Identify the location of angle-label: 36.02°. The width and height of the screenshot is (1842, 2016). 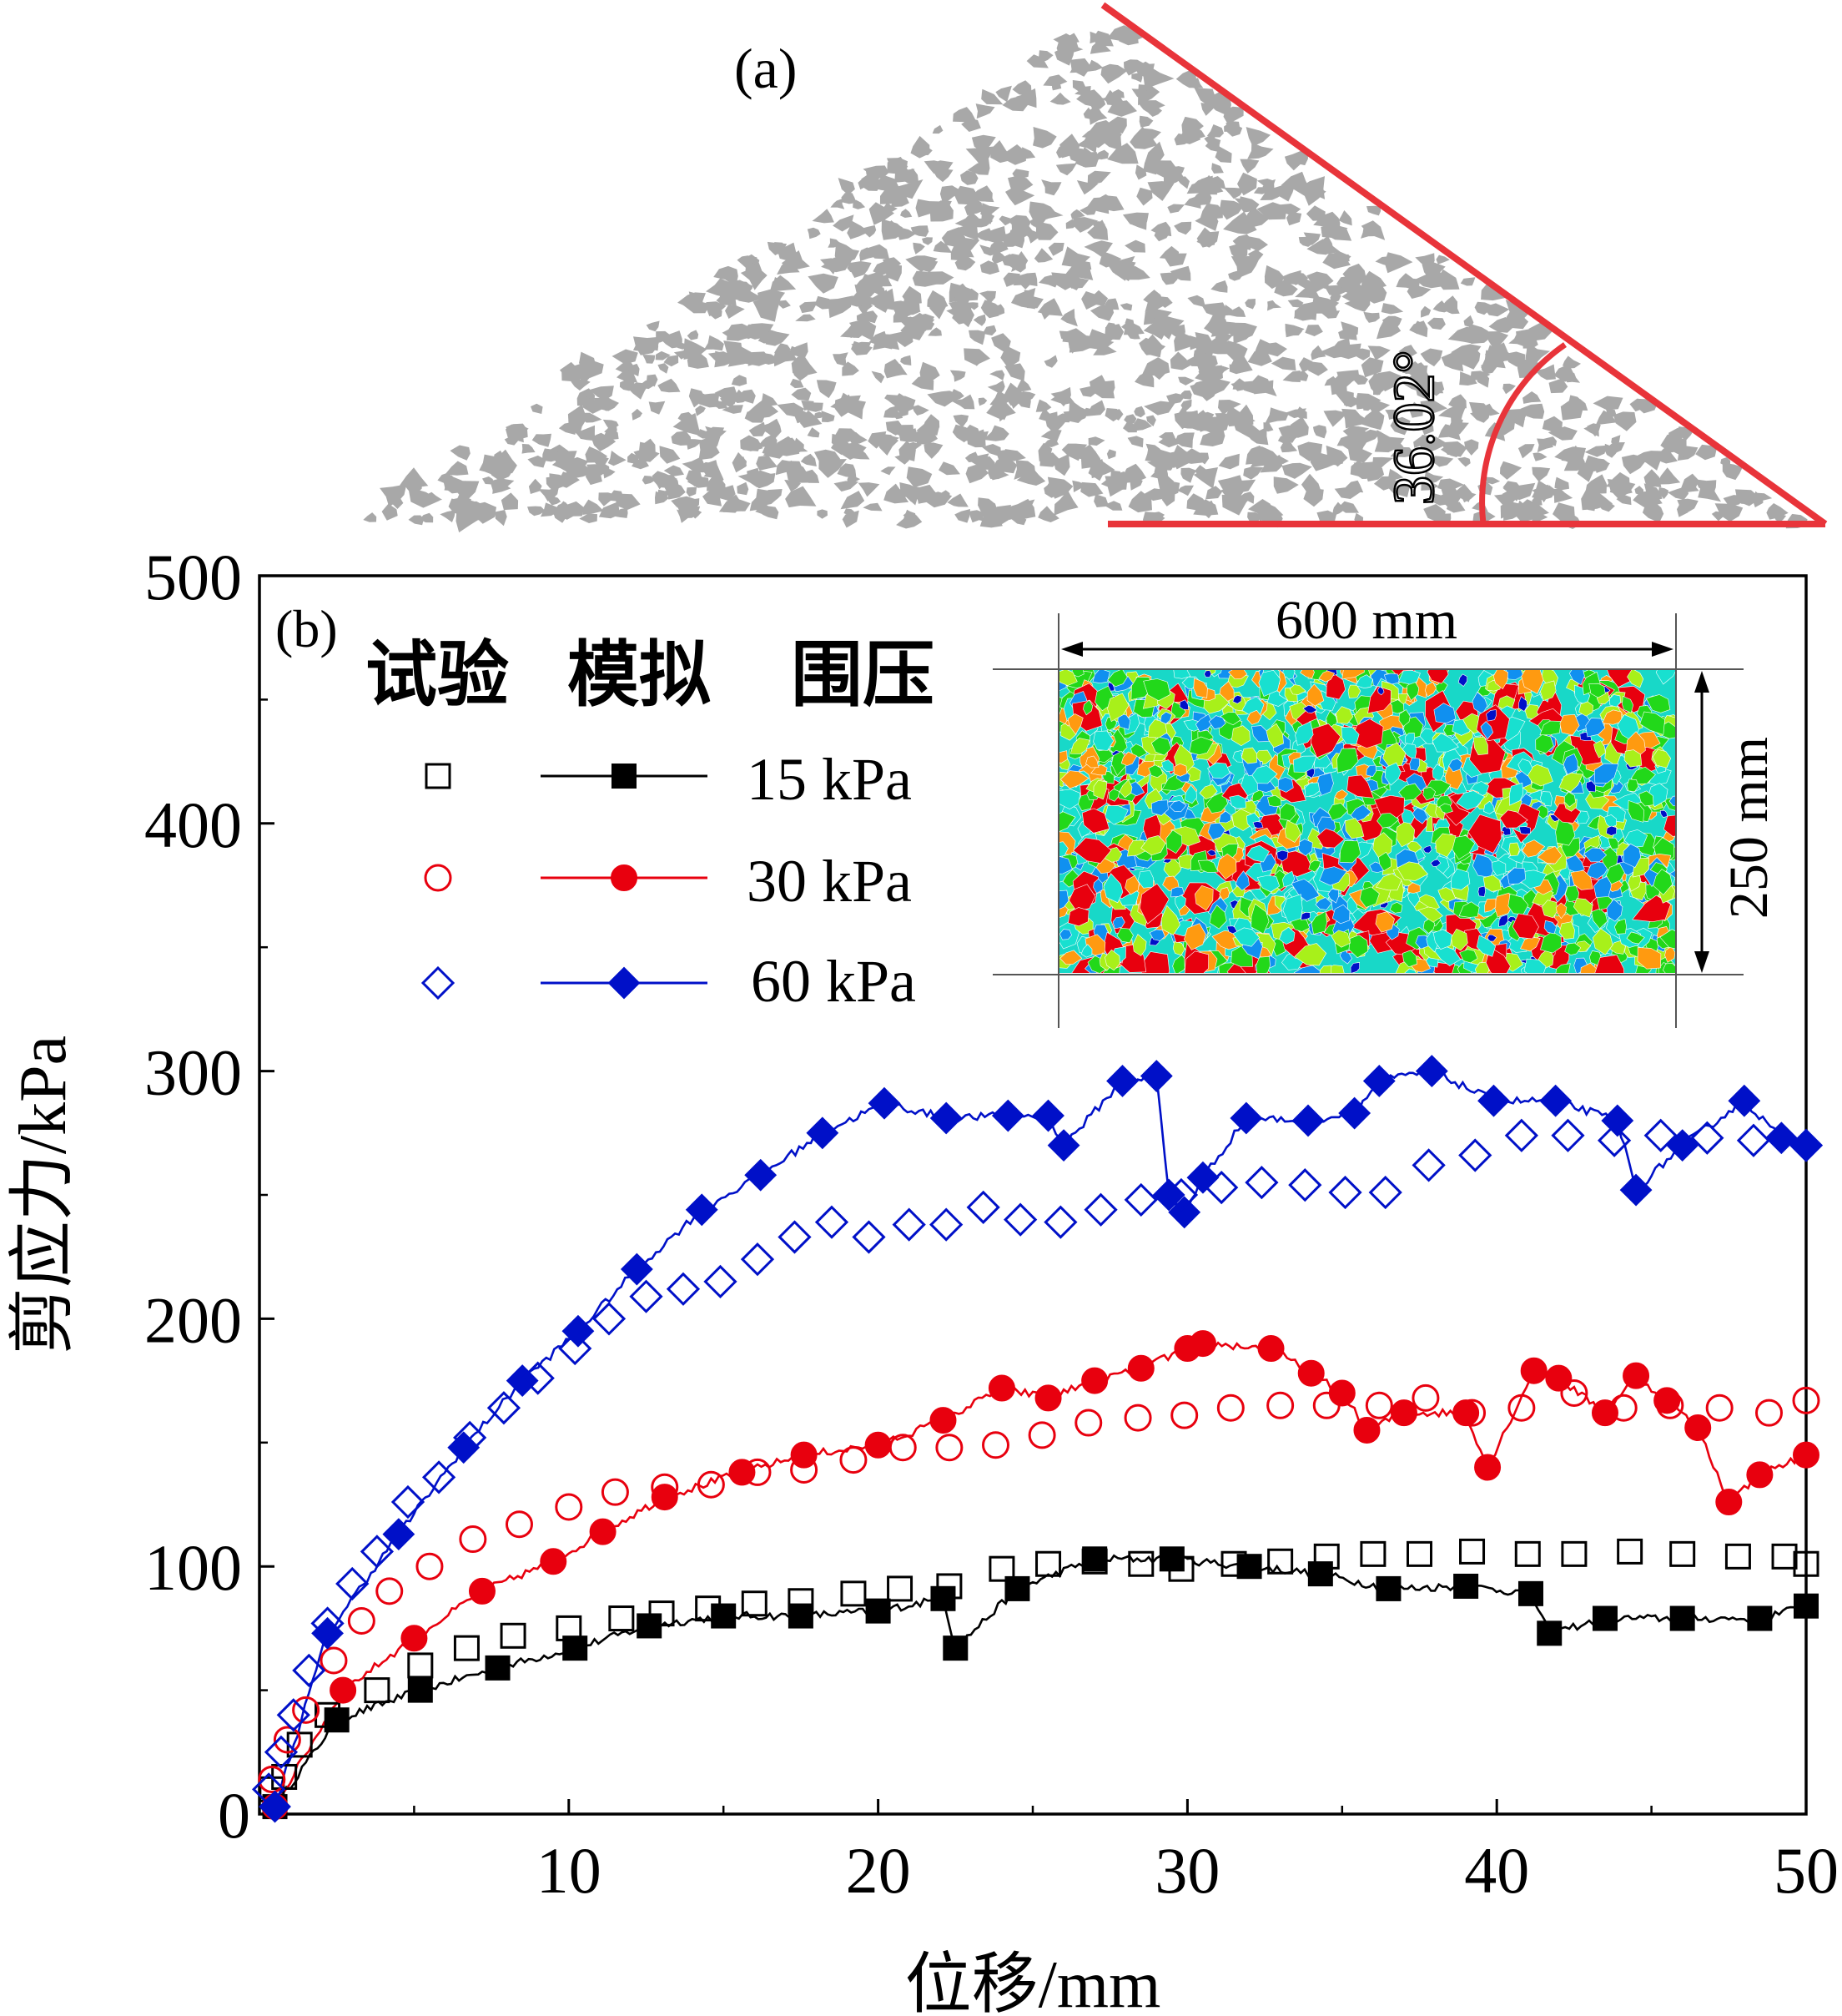
(1414, 428).